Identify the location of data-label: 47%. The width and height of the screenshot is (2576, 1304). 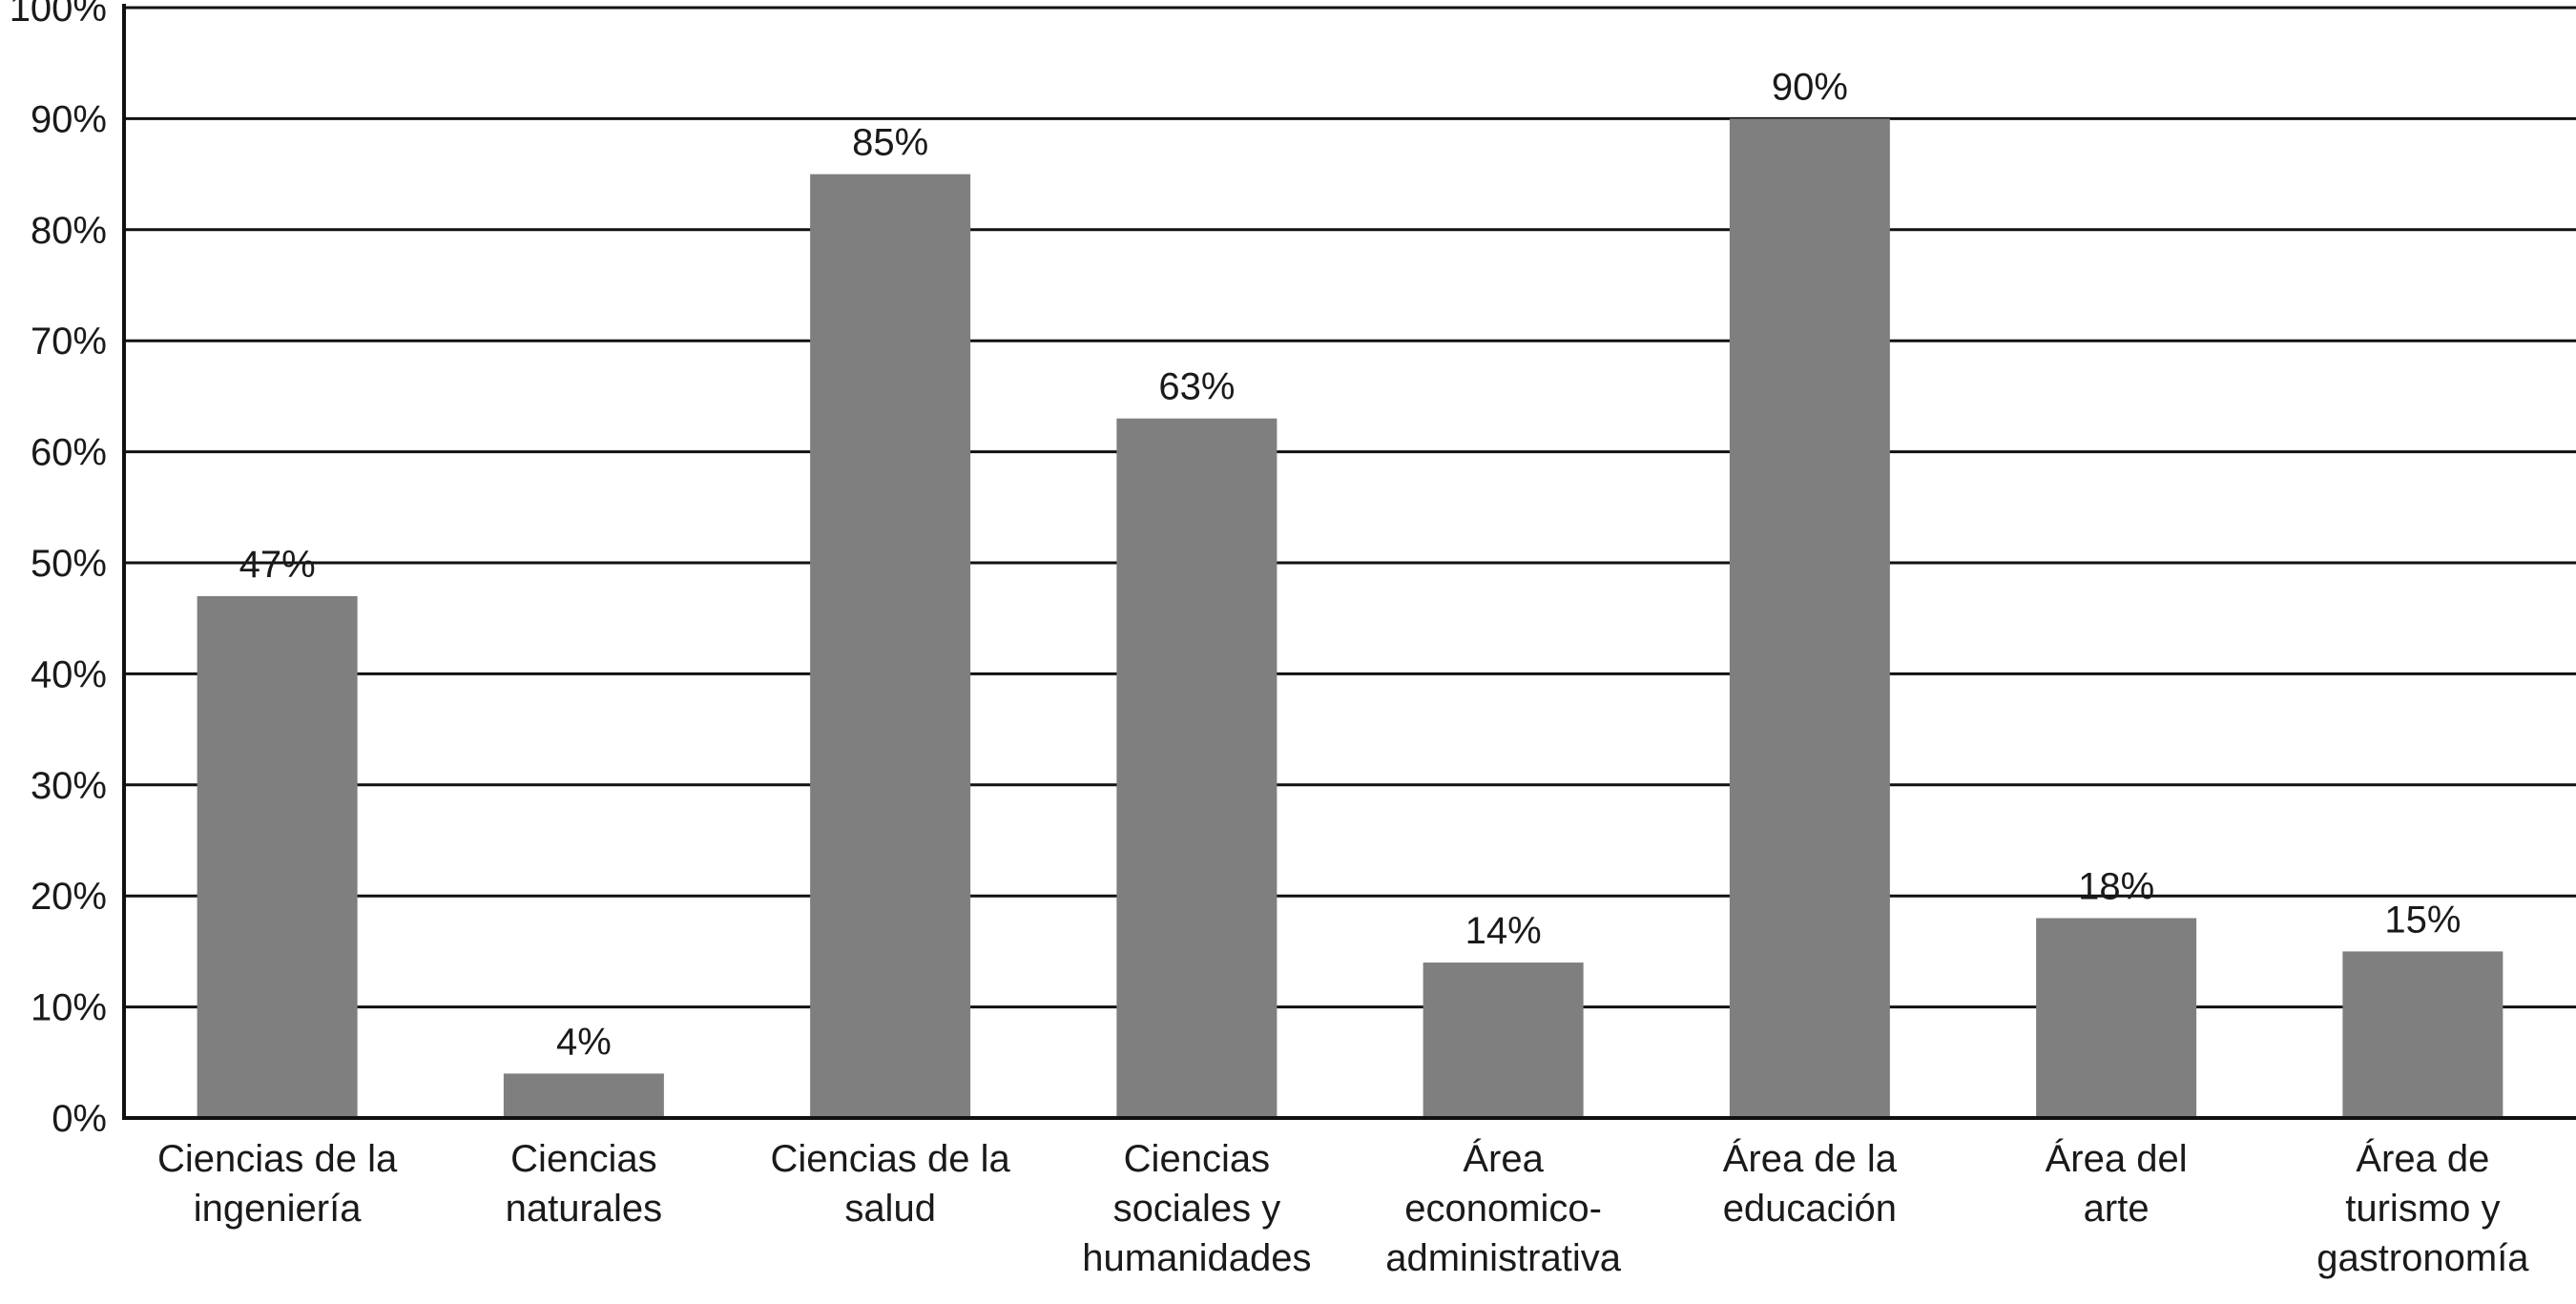
(277, 565).